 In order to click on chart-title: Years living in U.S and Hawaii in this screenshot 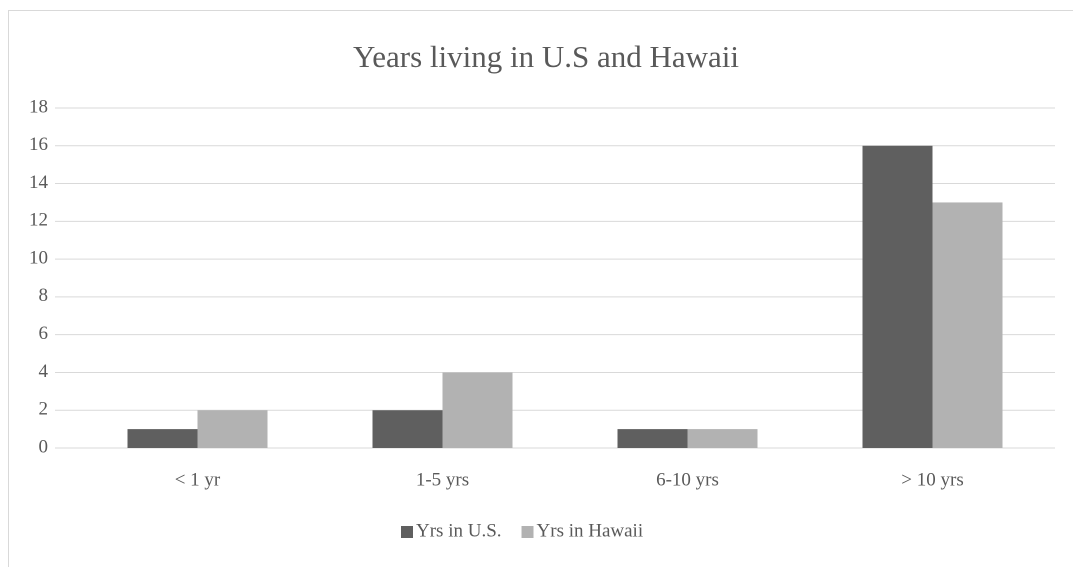, I will do `click(546, 56)`.